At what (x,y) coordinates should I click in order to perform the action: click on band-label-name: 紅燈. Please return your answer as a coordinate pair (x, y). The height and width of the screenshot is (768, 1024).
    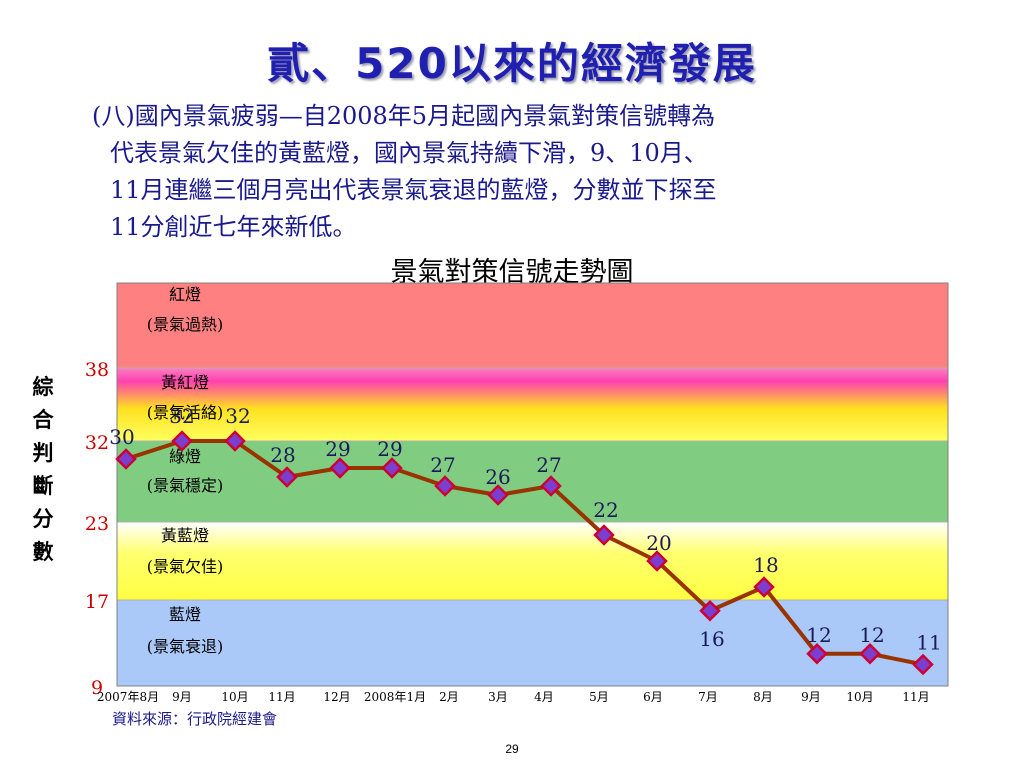
    Looking at the image, I should click on (185, 294).